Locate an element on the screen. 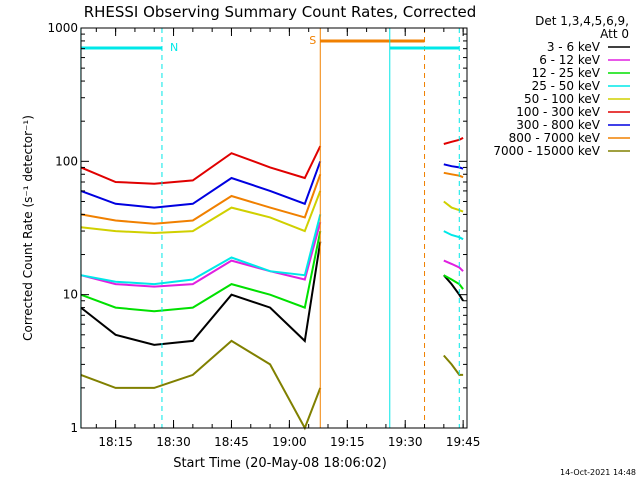 The height and width of the screenshot is (480, 640). legend-entry-label: 6 - 12 keV is located at coordinates (570, 60).